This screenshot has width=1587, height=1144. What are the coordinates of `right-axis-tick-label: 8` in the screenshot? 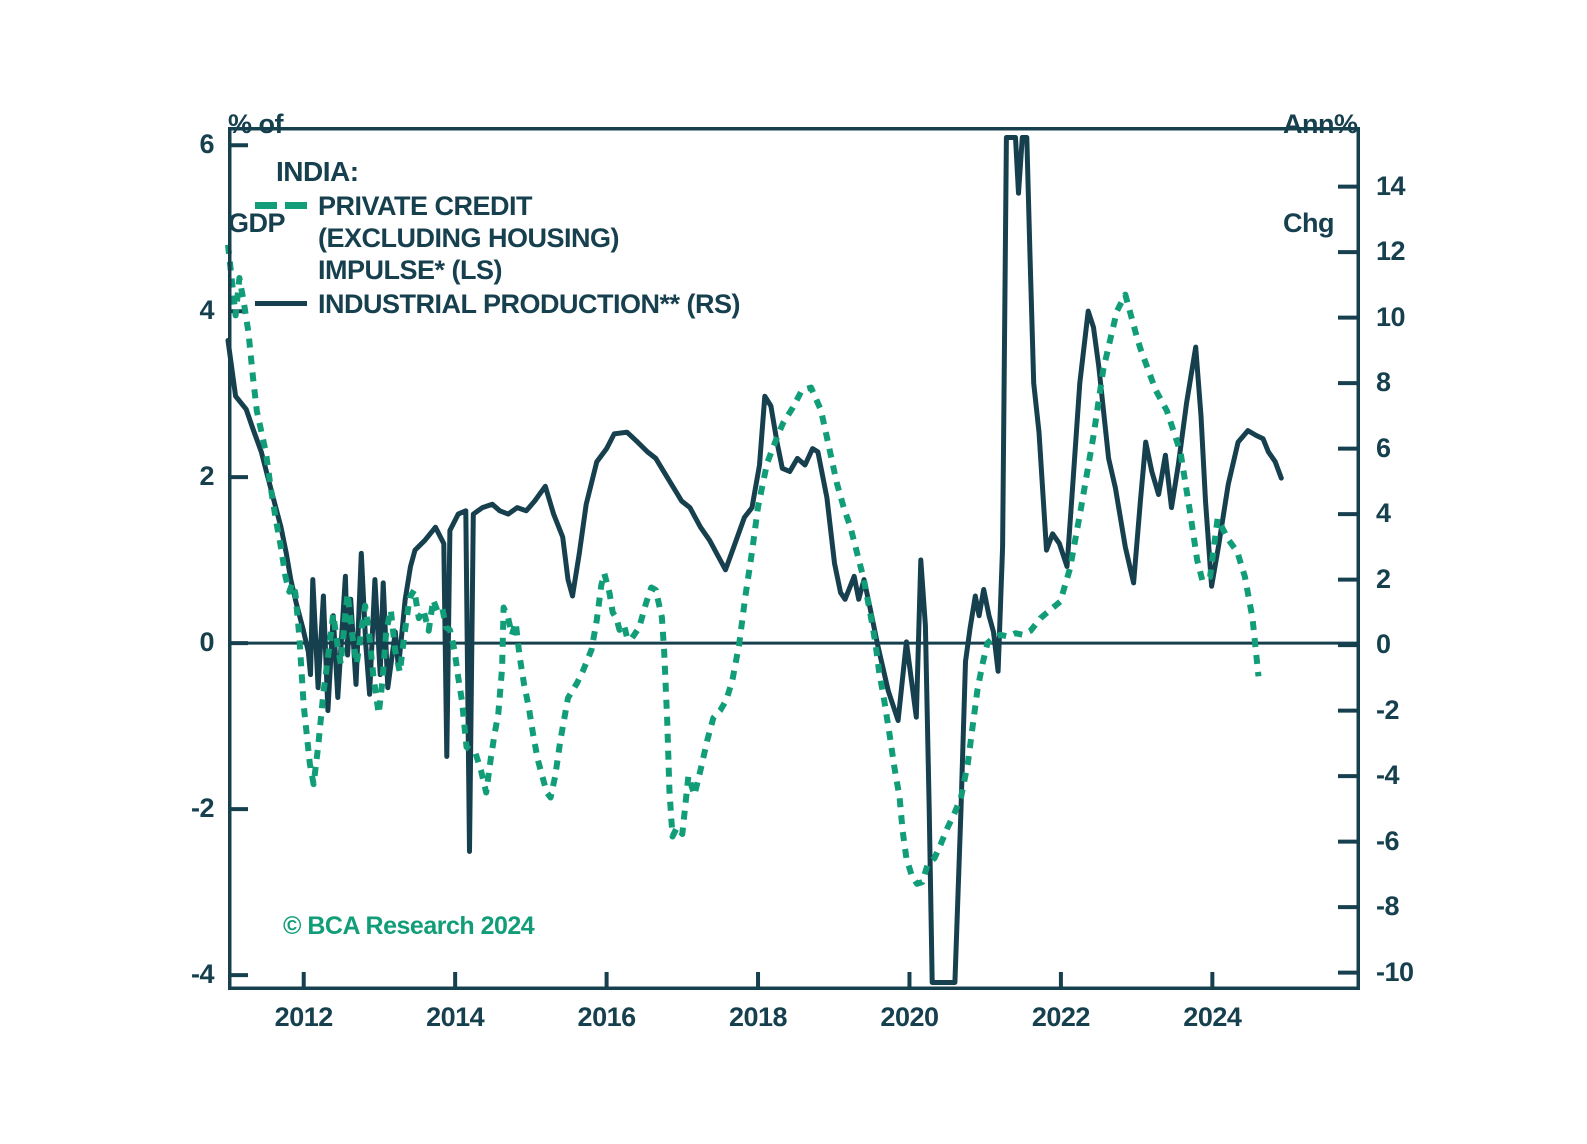 It's located at (1383, 382).